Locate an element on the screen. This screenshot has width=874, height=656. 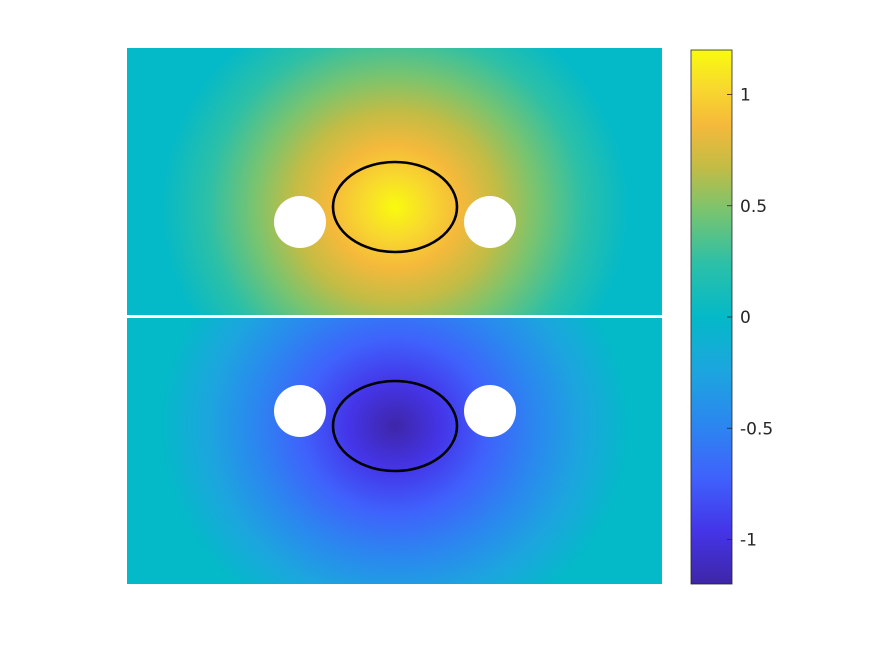
bottom-left-hole is located at coordinates (300, 411).